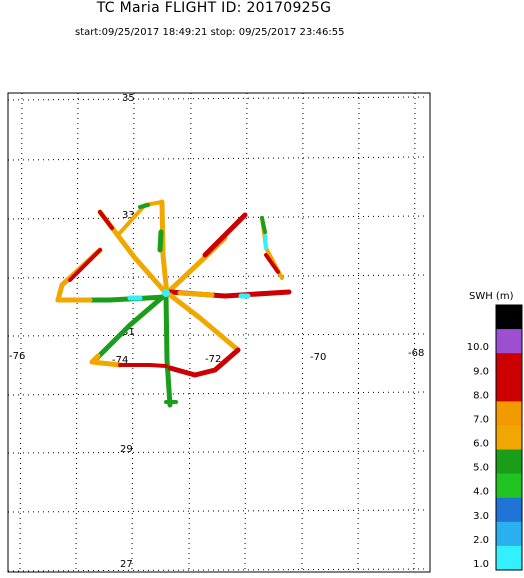  Describe the element at coordinates (204, 322) in the screenshot. I see `track-se-leg` at that location.